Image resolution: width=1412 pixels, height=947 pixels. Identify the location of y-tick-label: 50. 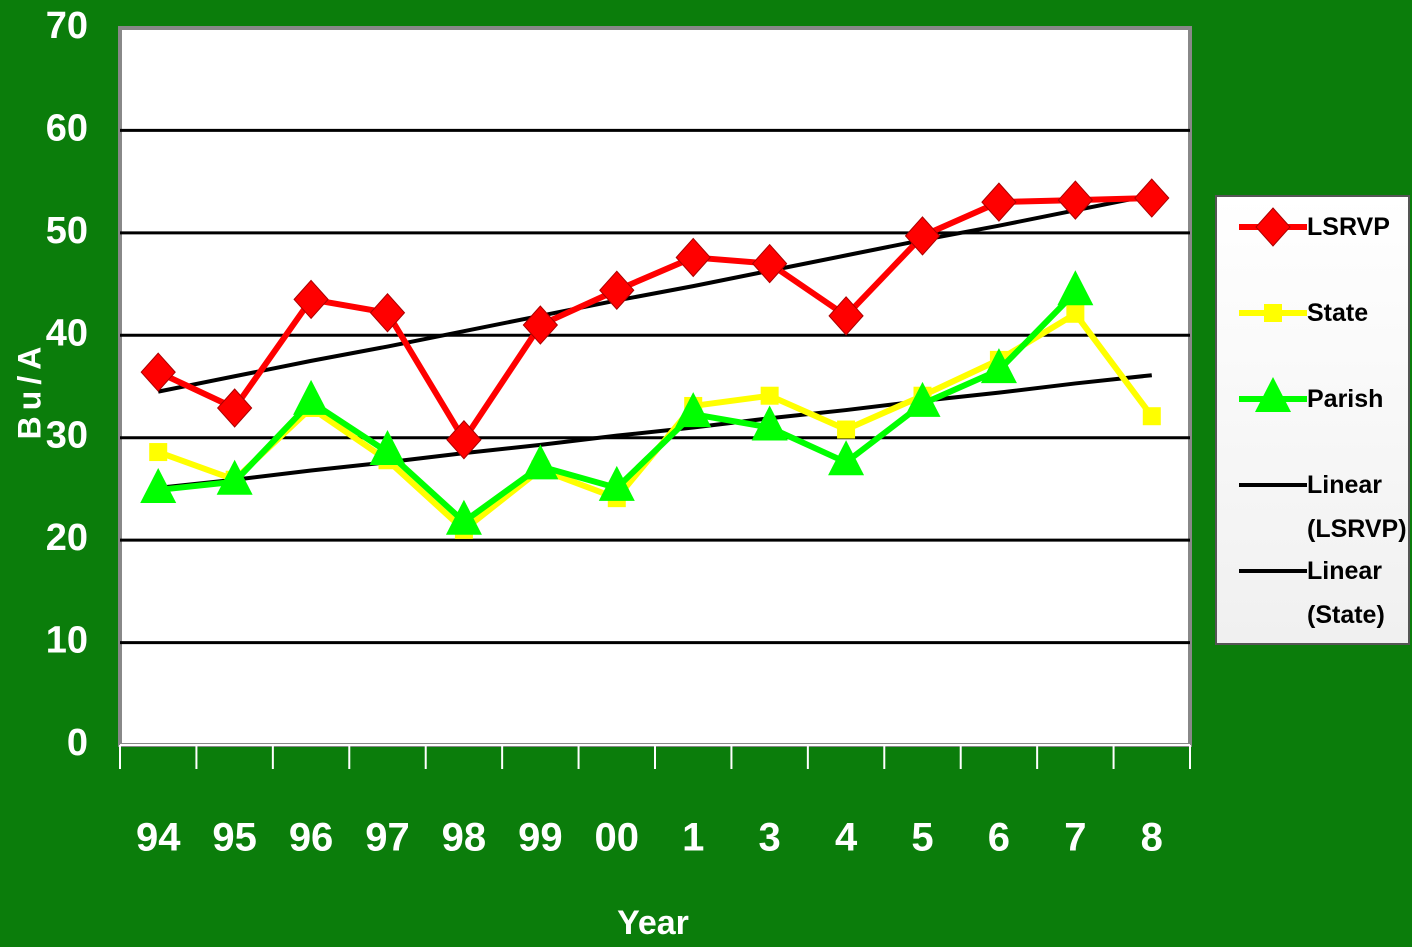
(67, 231).